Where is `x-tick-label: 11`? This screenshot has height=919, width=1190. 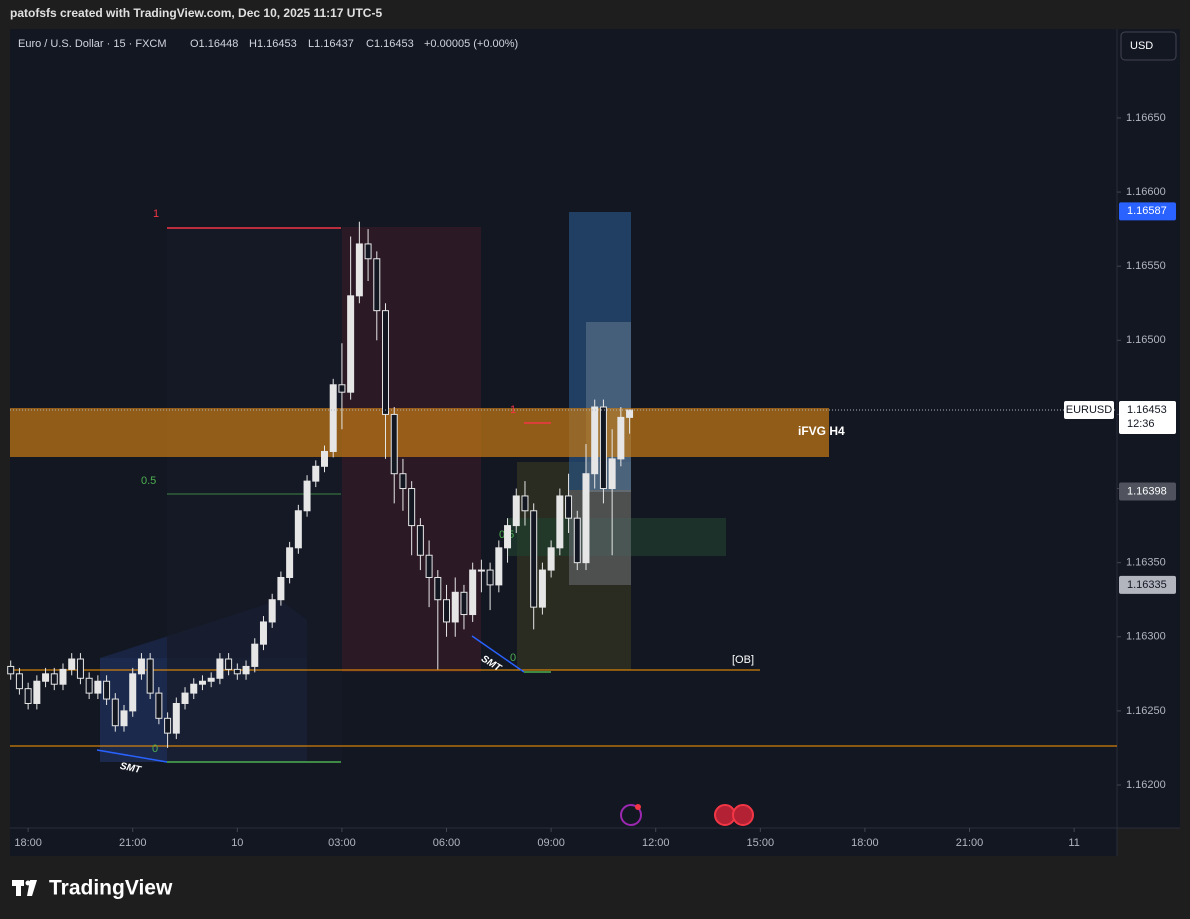
x-tick-label: 11 is located at coordinates (1073, 843).